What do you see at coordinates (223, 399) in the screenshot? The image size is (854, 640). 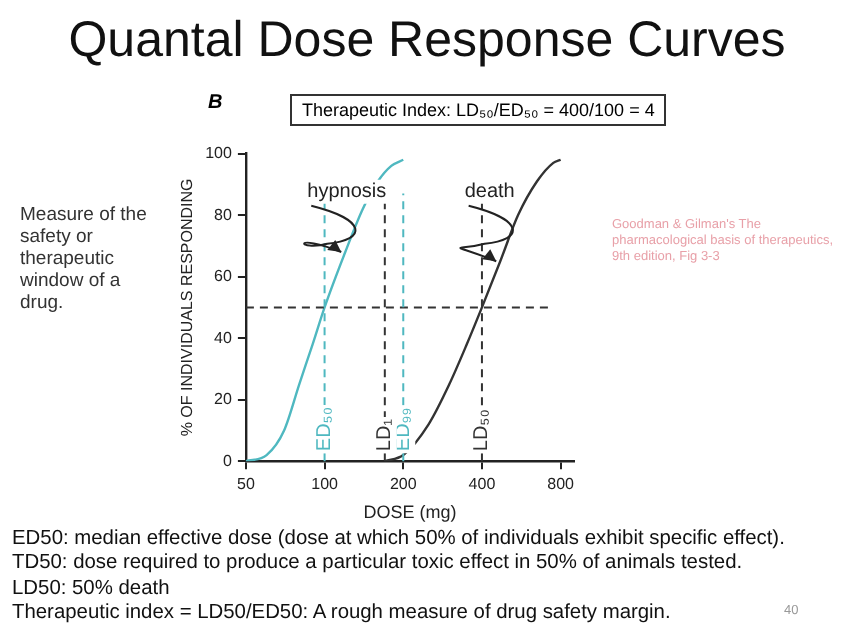 I see `y-tick-label: 20` at bounding box center [223, 399].